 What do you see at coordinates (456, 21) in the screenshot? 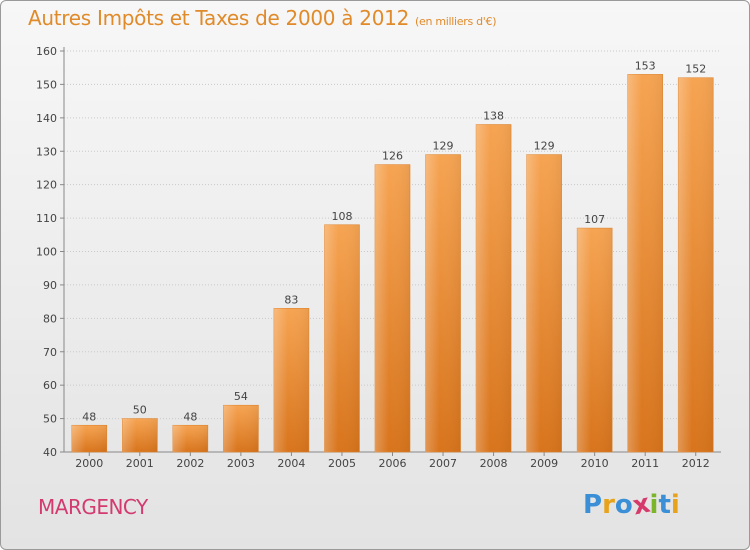
I see `chart-subtitle: (en milliers d'€)` at bounding box center [456, 21].